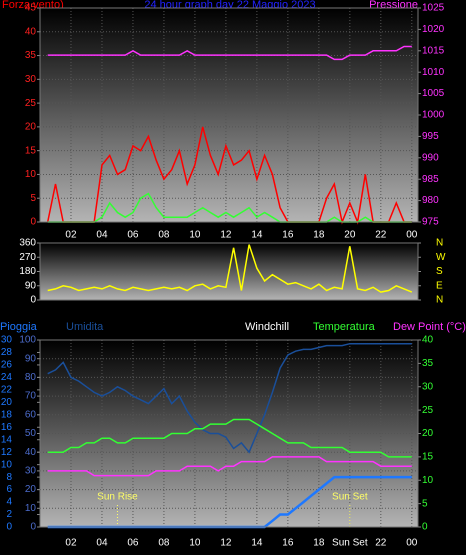  What do you see at coordinates (433, 50) in the screenshot?
I see `y2-tick-label: 1015` at bounding box center [433, 50].